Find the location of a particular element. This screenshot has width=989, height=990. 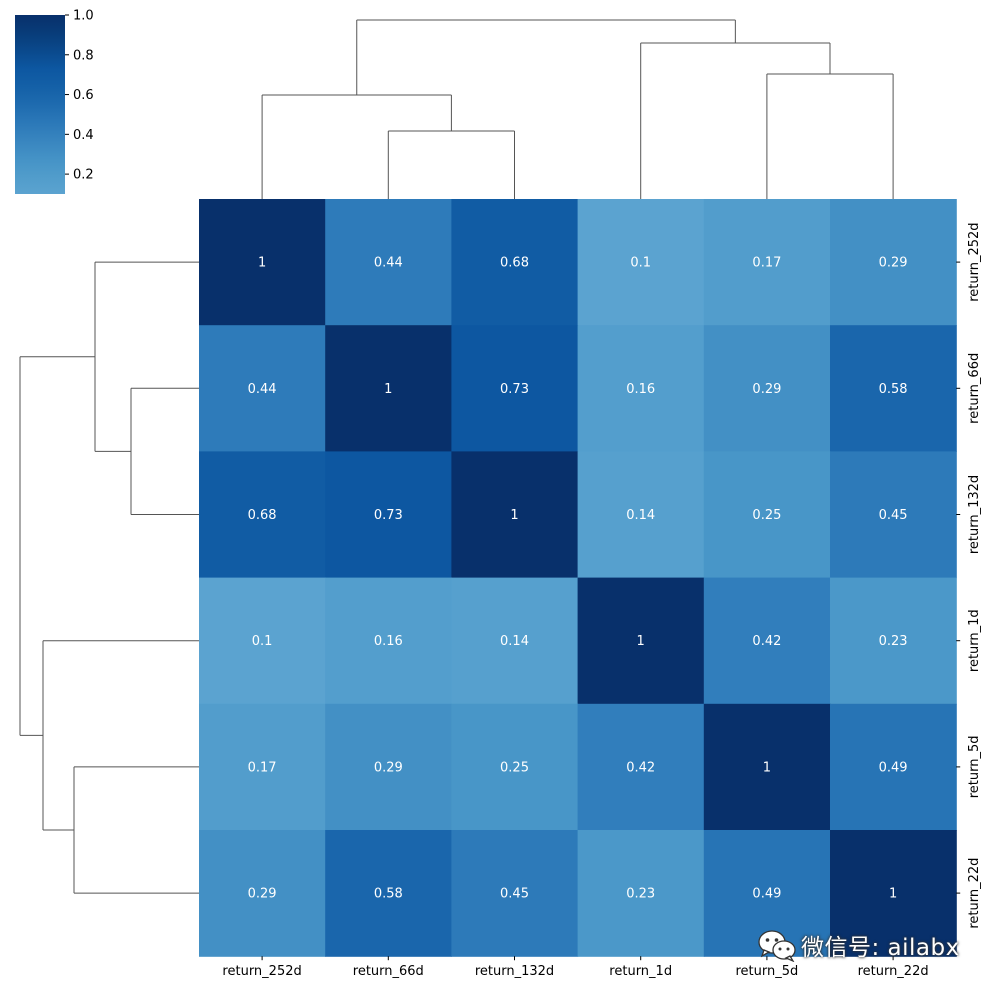

x-tick-label: return_132d is located at coordinates (514, 971).